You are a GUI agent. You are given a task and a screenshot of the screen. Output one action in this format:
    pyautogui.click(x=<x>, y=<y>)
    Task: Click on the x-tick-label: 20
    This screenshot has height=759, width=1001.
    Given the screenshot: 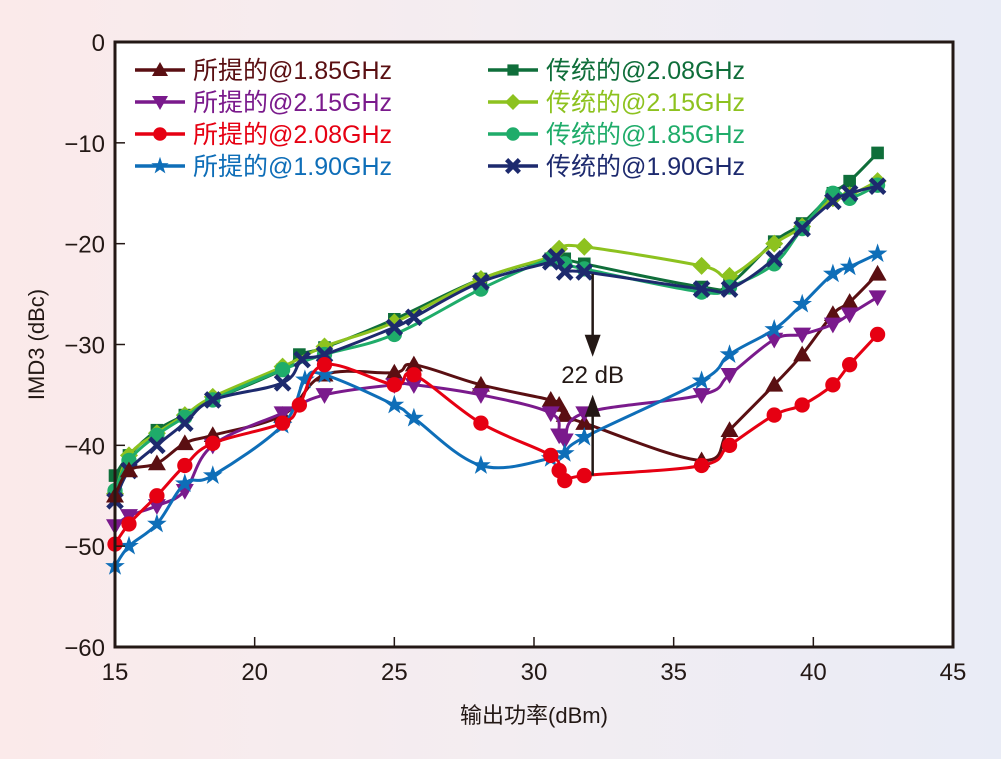 What is the action you would take?
    pyautogui.click(x=254, y=672)
    